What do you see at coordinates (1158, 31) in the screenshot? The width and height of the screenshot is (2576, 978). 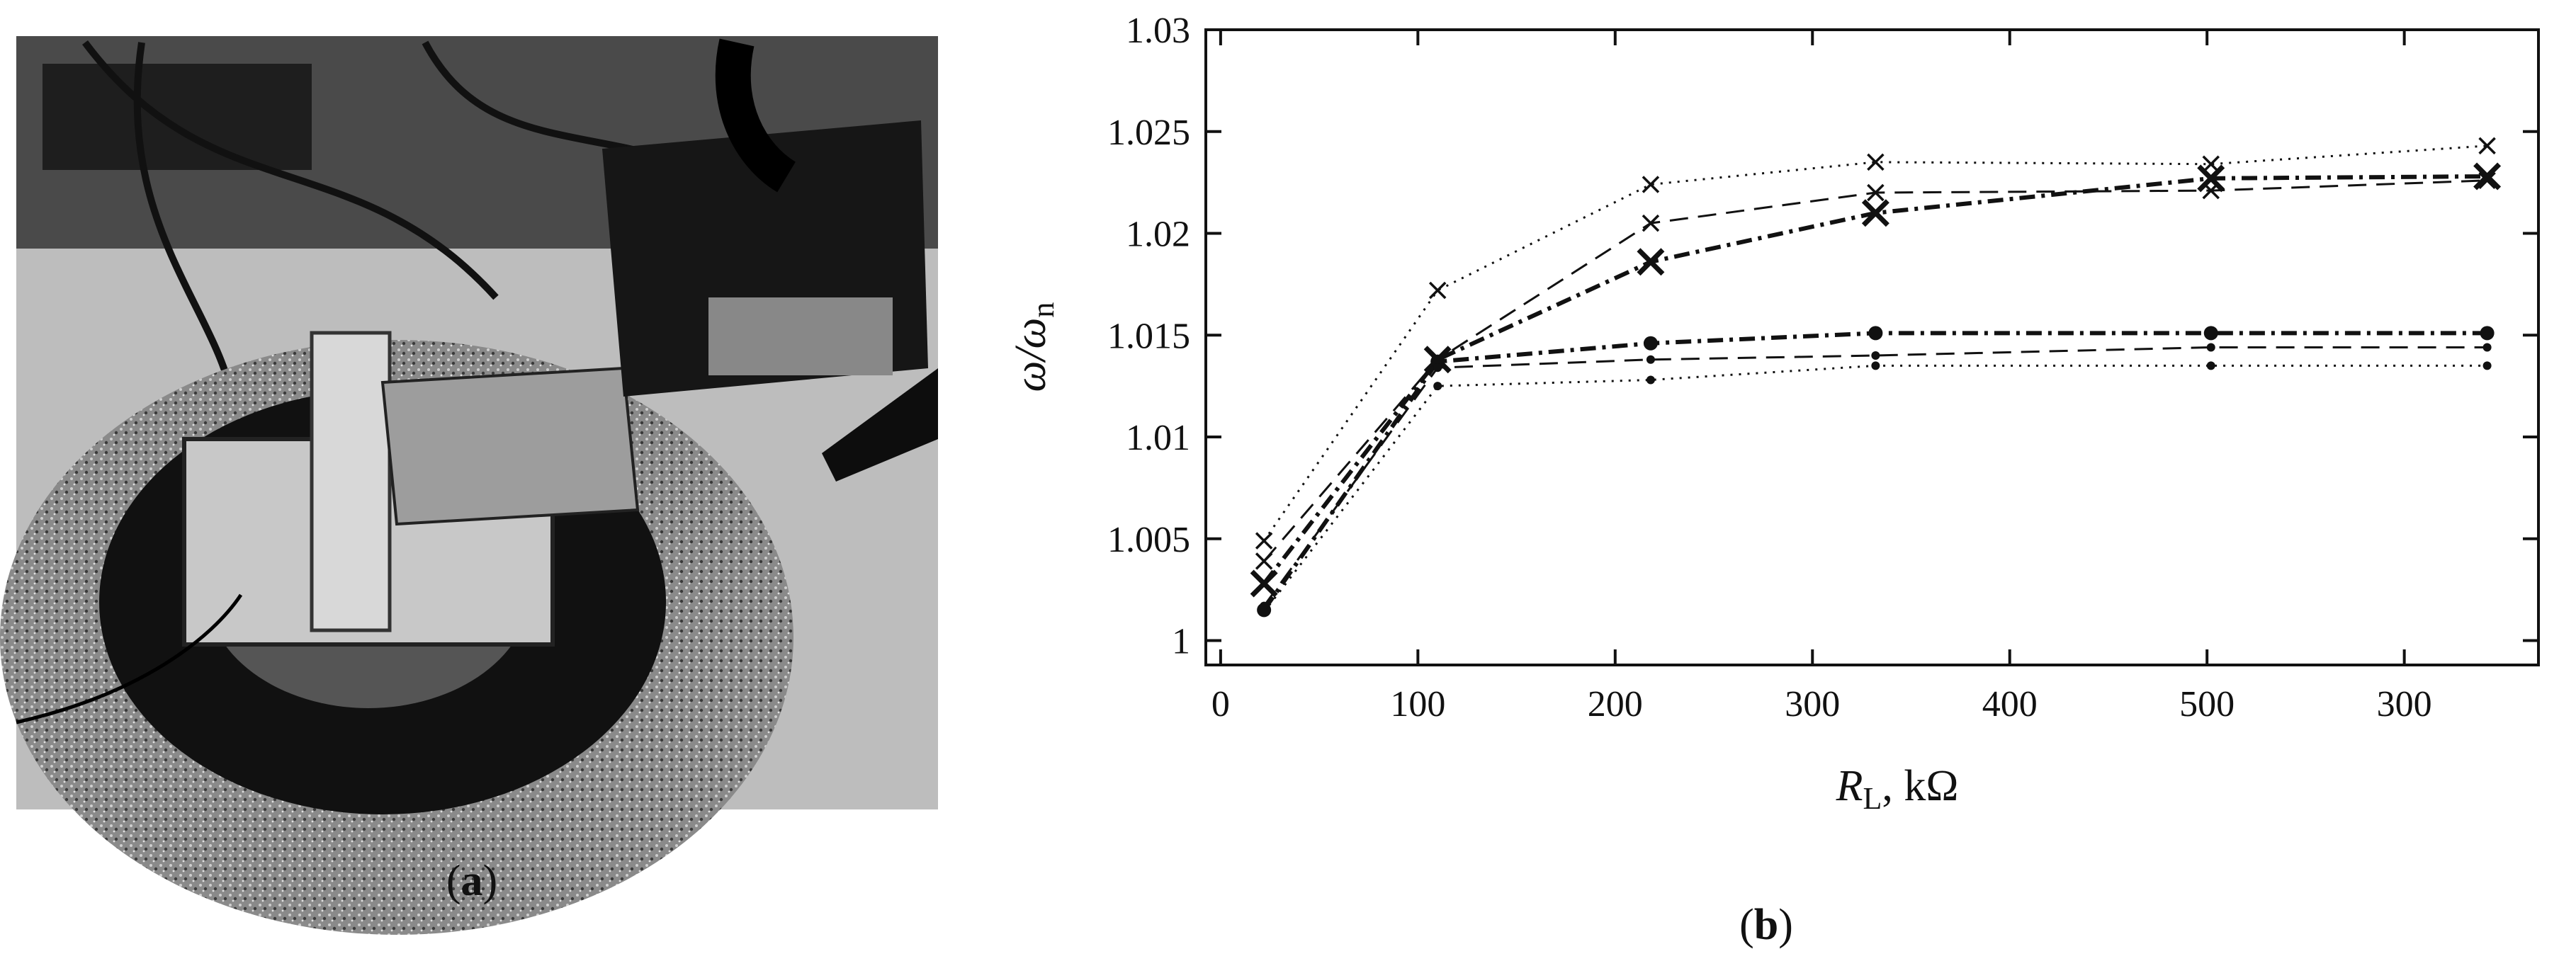 I see `y-tick-label: 1.03` at bounding box center [1158, 31].